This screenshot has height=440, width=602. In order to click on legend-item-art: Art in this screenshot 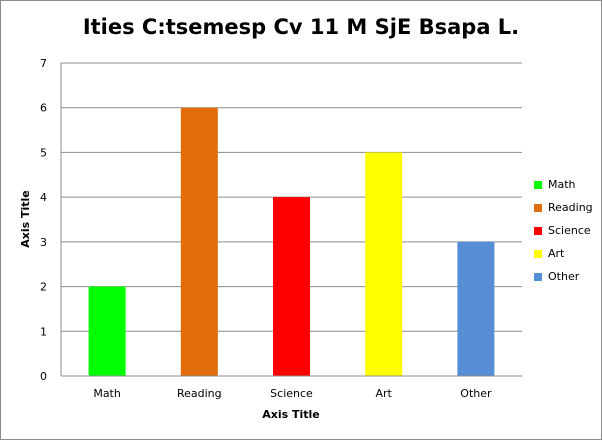, I will do `click(563, 253)`.